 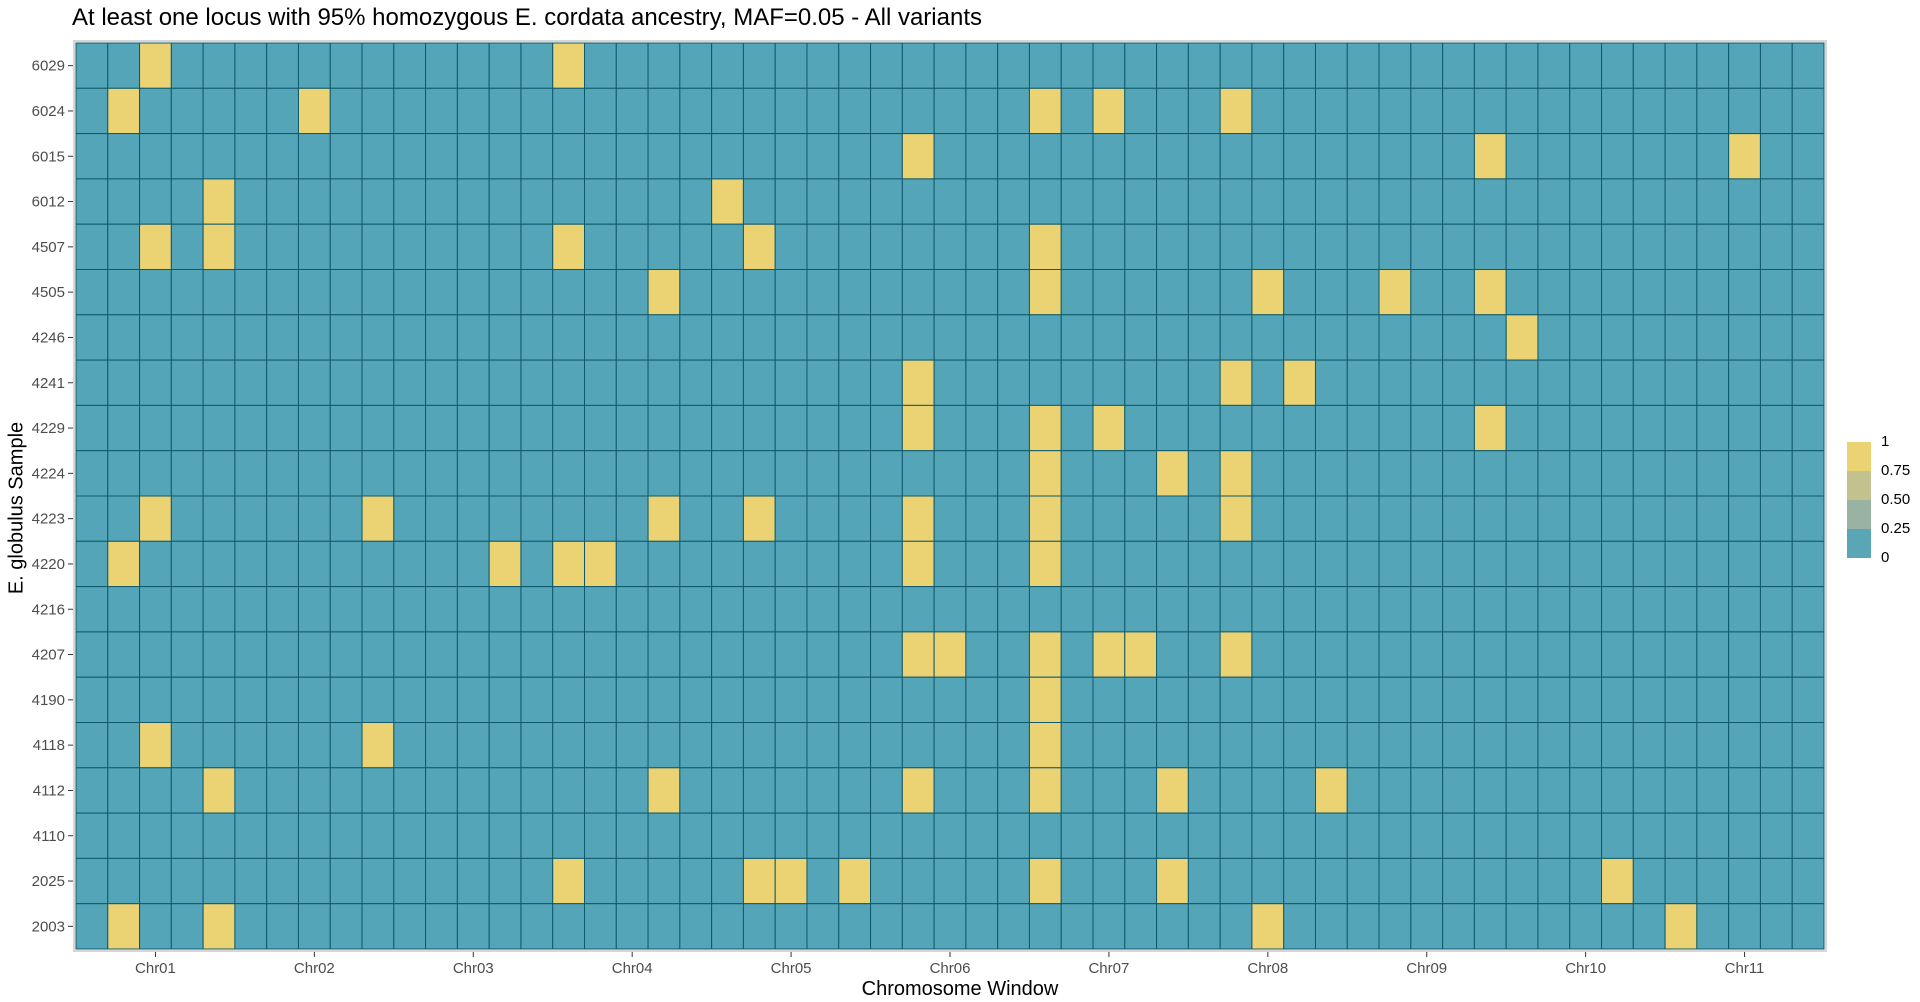 What do you see at coordinates (1267, 968) in the screenshot?
I see `x-tick-label: Chr08` at bounding box center [1267, 968].